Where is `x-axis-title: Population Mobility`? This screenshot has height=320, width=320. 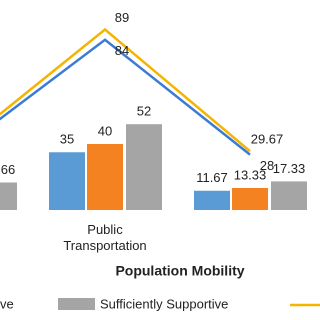
x-axis-title: Population Mobility is located at coordinates (179, 271).